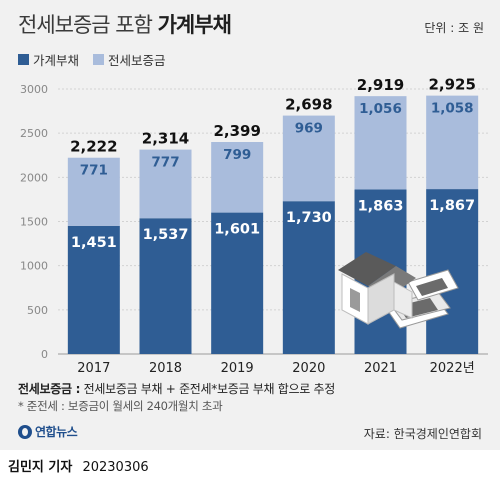 The width and height of the screenshot is (500, 478). I want to click on x-tick-label: 2020, so click(308, 368).